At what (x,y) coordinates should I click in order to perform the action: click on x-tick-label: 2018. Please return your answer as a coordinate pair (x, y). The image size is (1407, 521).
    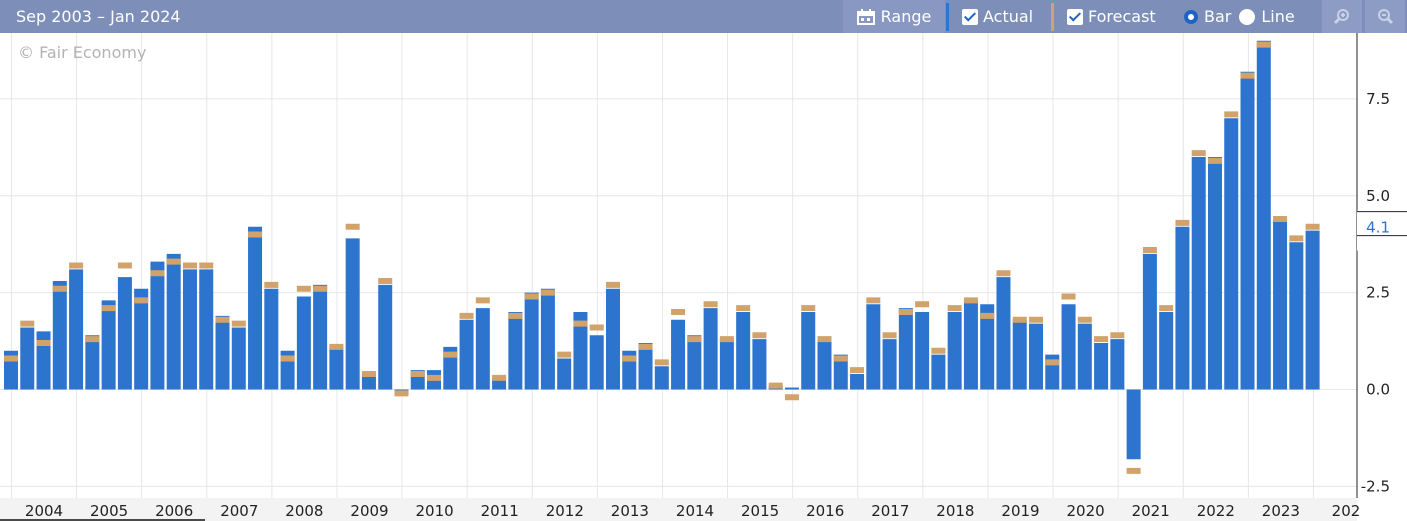
    Looking at the image, I should click on (955, 511).